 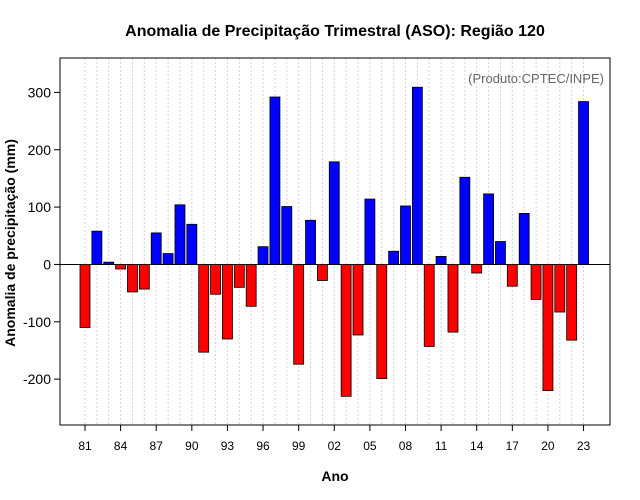 I want to click on bar-1995, so click(x=251, y=285).